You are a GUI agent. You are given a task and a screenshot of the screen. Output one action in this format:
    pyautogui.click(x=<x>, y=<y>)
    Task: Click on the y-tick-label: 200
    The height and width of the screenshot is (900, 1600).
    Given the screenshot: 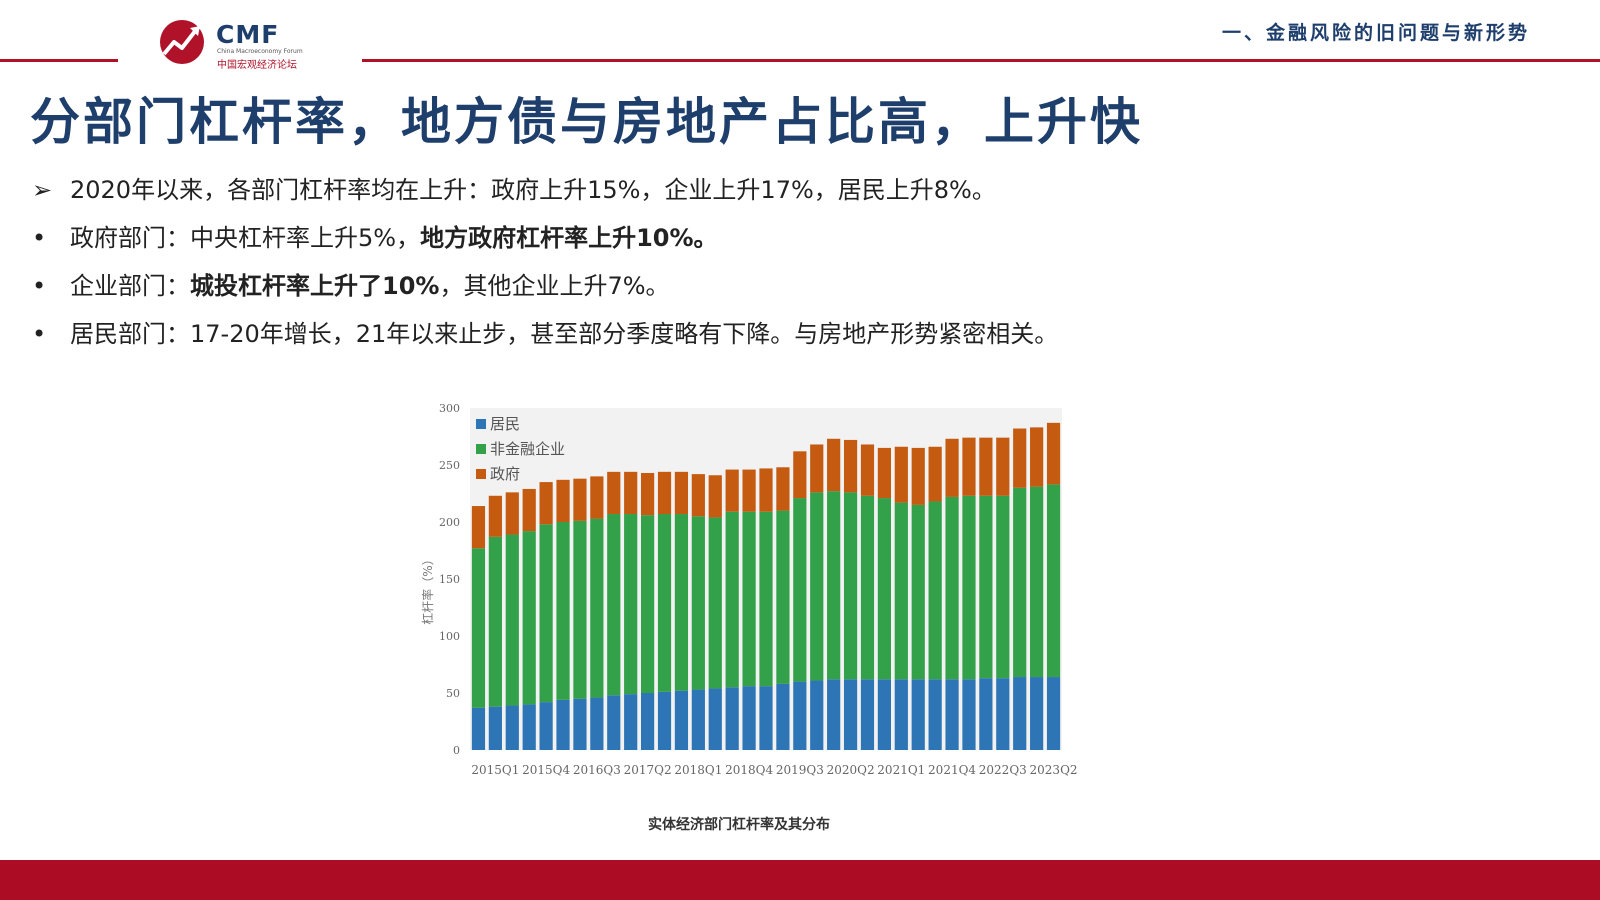 What is the action you would take?
    pyautogui.click(x=449, y=522)
    